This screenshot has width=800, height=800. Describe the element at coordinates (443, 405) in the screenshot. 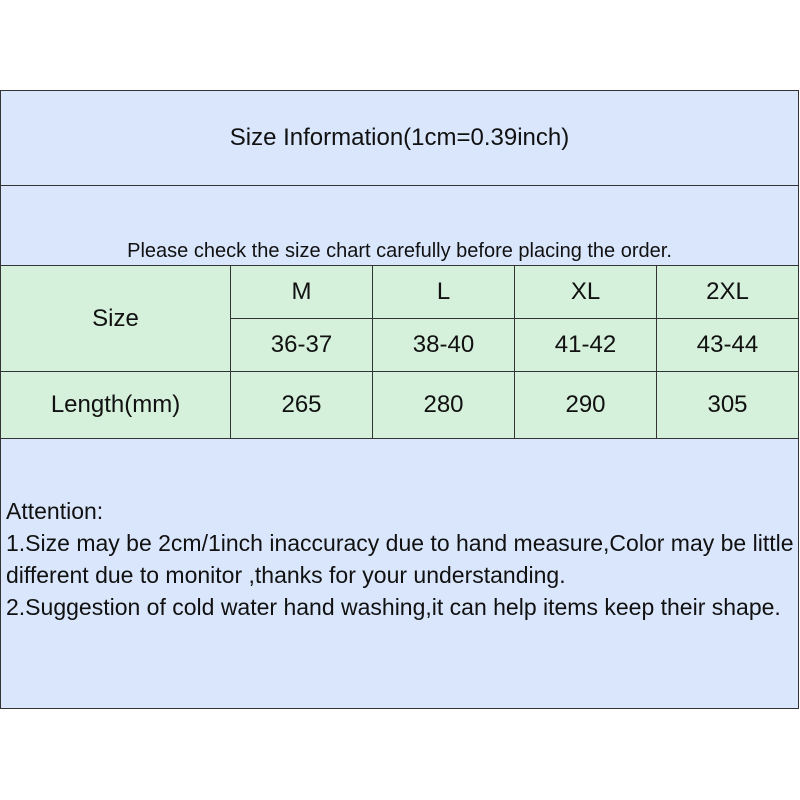

I see `length-cell: 280` at that location.